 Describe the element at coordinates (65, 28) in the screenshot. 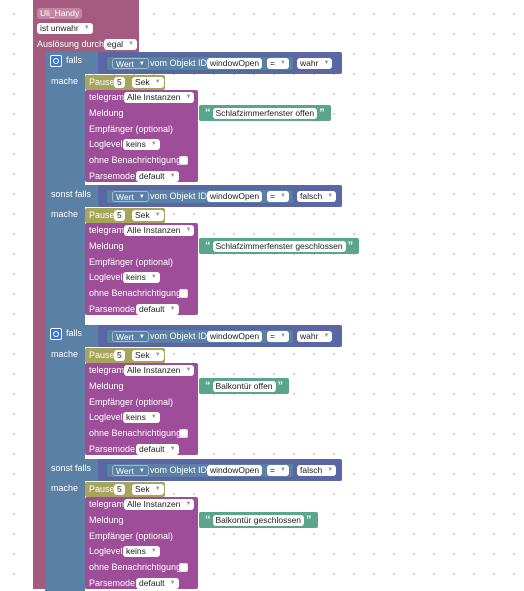

I see `condition-dropdown: ist unwahr ▼` at that location.